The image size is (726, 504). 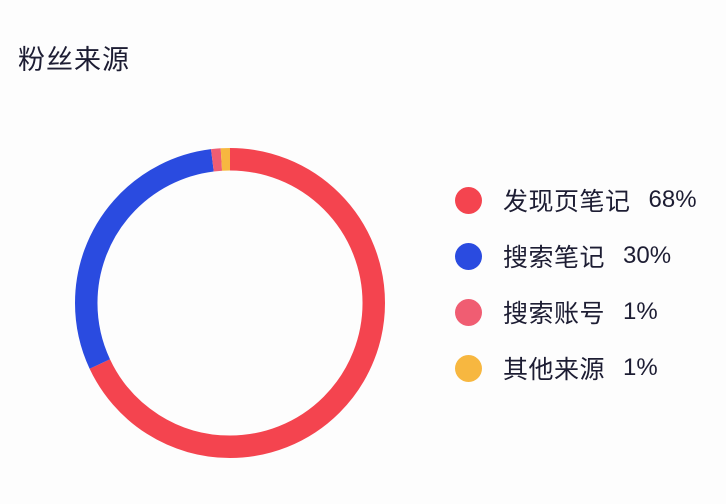 What do you see at coordinates (554, 314) in the screenshot?
I see `legend-item-label: 搜索账号` at bounding box center [554, 314].